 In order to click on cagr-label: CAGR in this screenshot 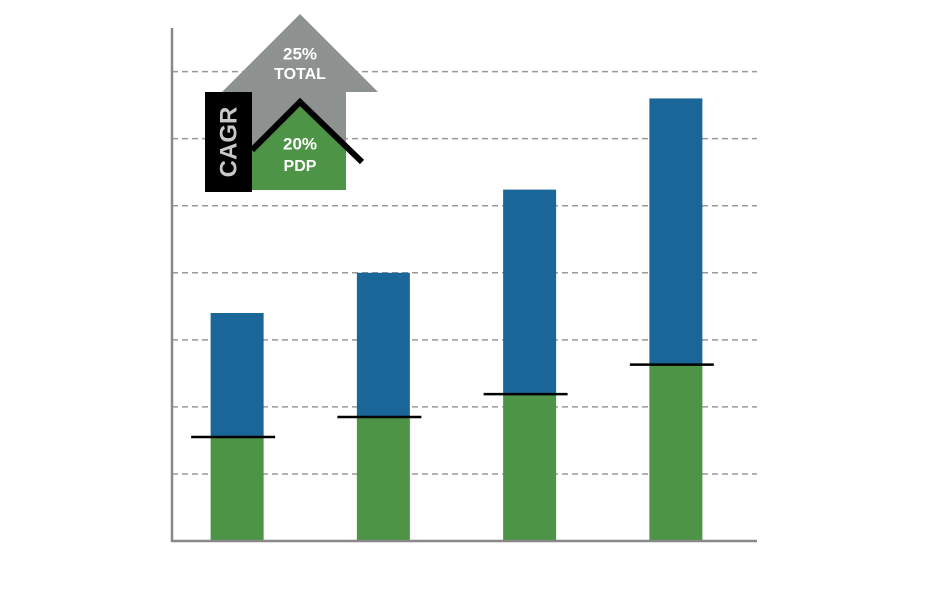, I will do `click(228, 142)`.